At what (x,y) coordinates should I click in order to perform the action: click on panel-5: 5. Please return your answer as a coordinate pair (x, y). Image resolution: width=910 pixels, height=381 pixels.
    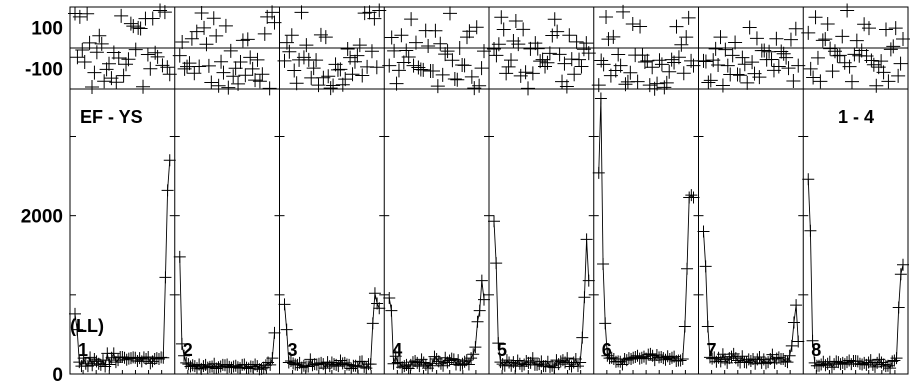
    Looking at the image, I should click on (540, 191).